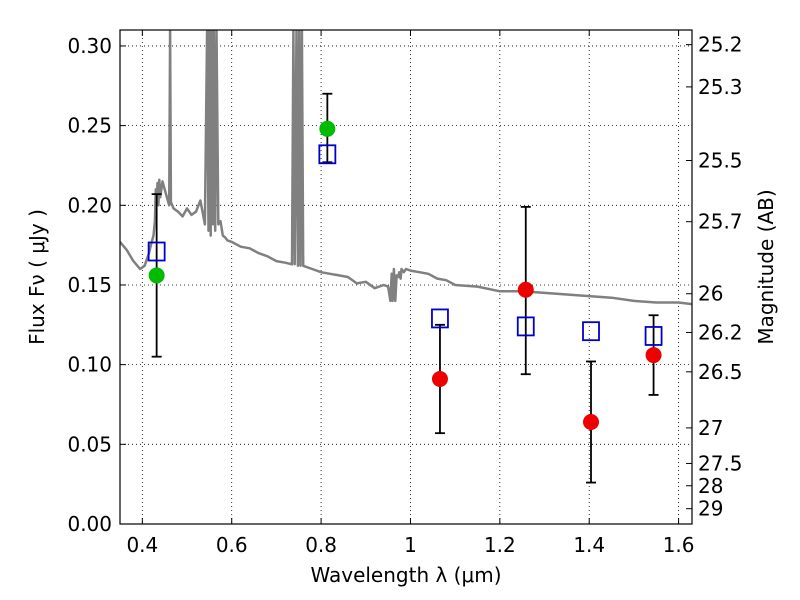 The width and height of the screenshot is (800, 600). Describe the element at coordinates (142, 545) in the screenshot. I see `x-tick-label: 0.4` at that location.